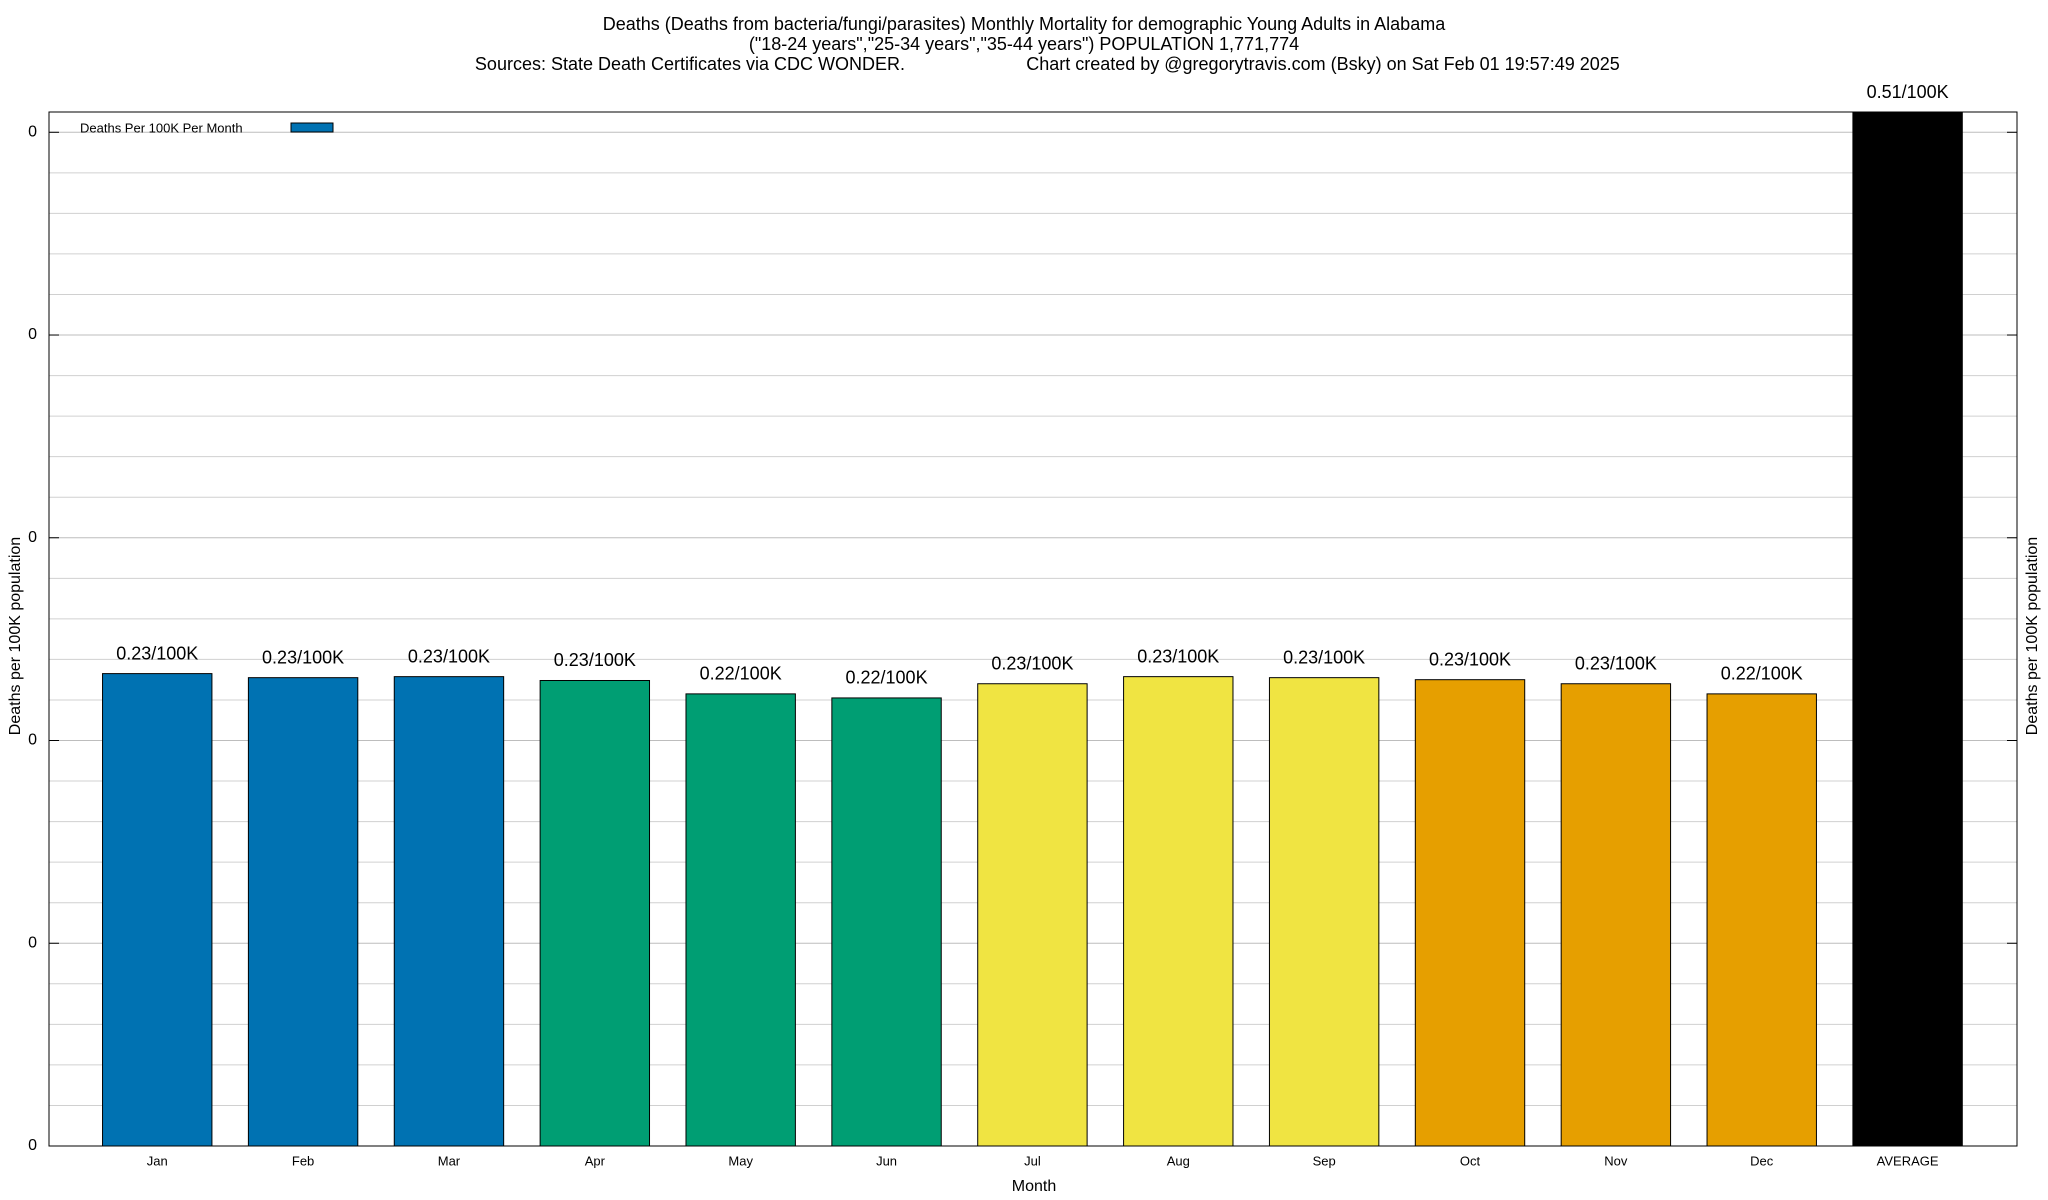  I want to click on x-tick-label: AVERAGE, so click(1908, 1160).